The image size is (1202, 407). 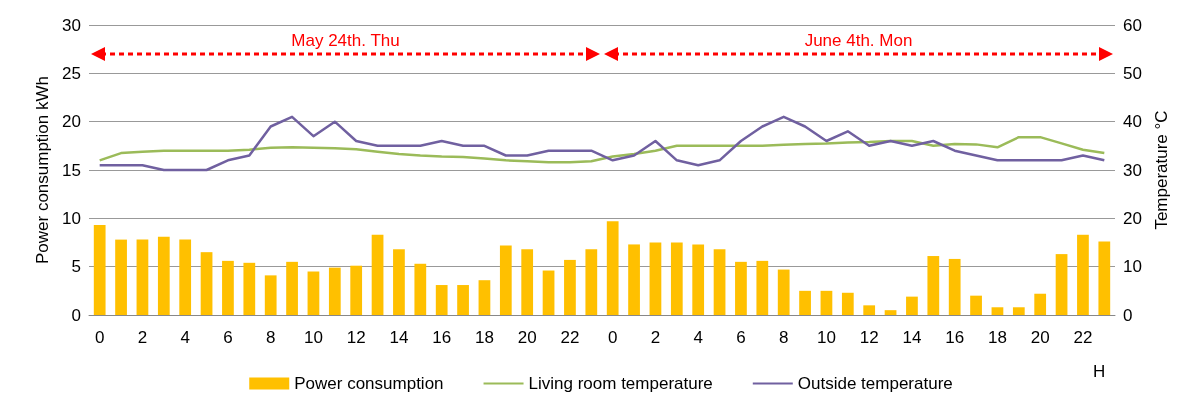 I want to click on y2-axis-title: Temperature °C, so click(x=1161, y=170).